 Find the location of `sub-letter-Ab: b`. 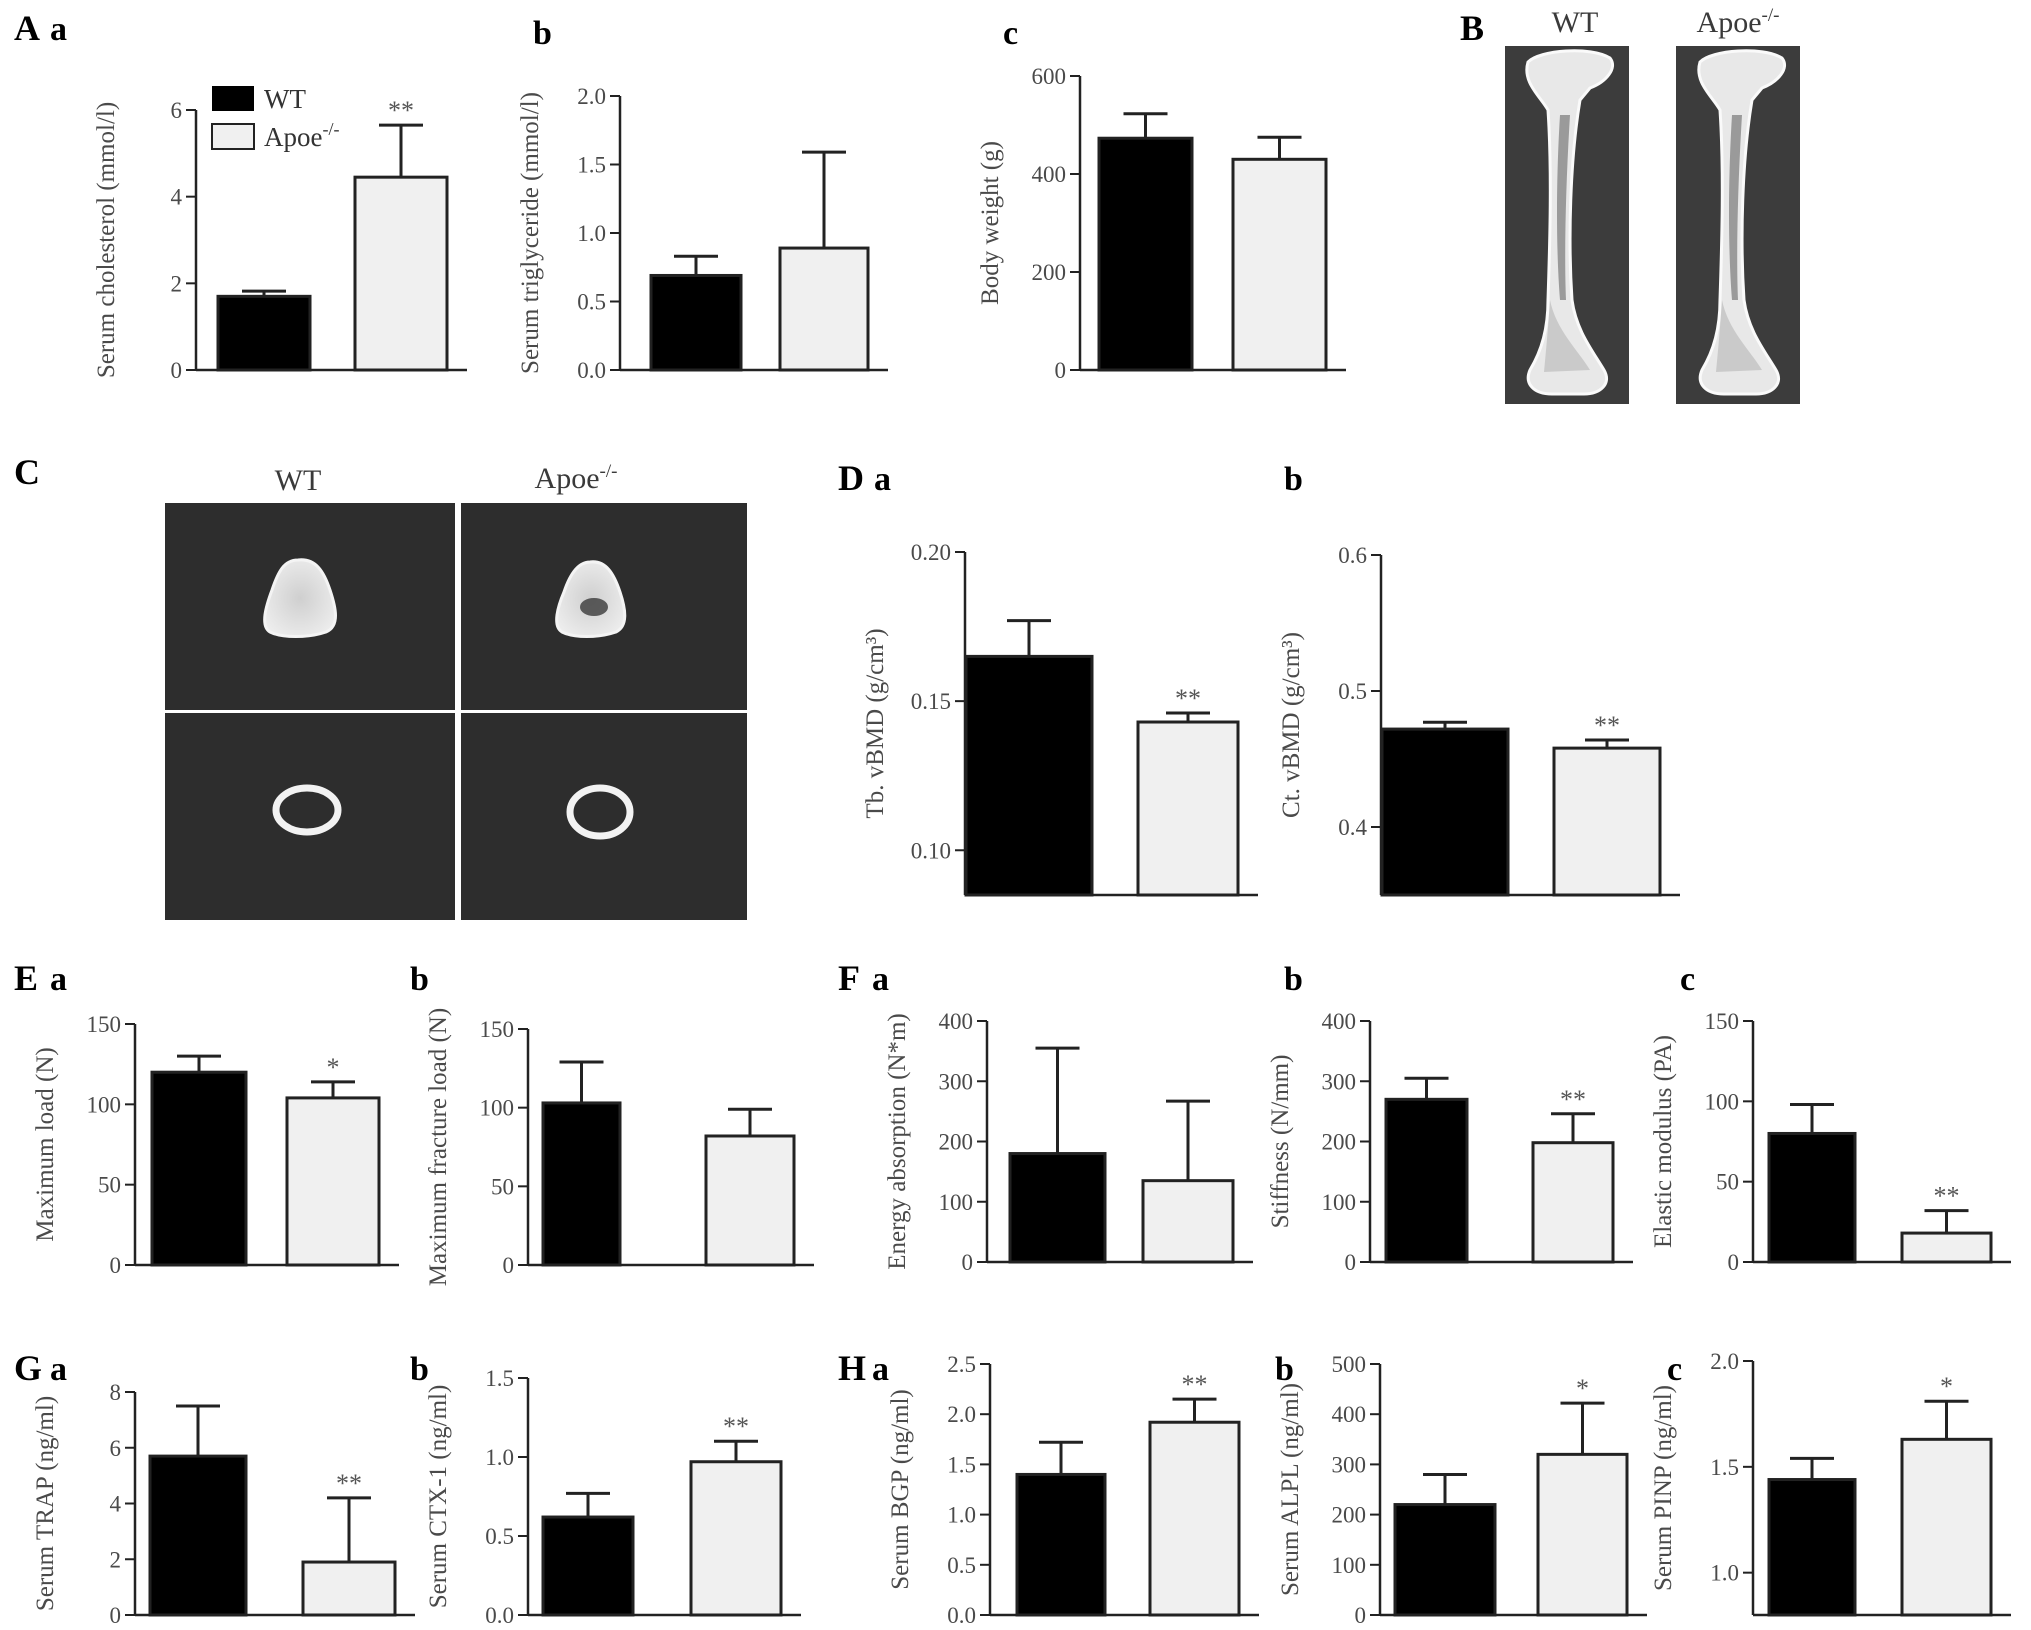

sub-letter-Ab: b is located at coordinates (542, 33).